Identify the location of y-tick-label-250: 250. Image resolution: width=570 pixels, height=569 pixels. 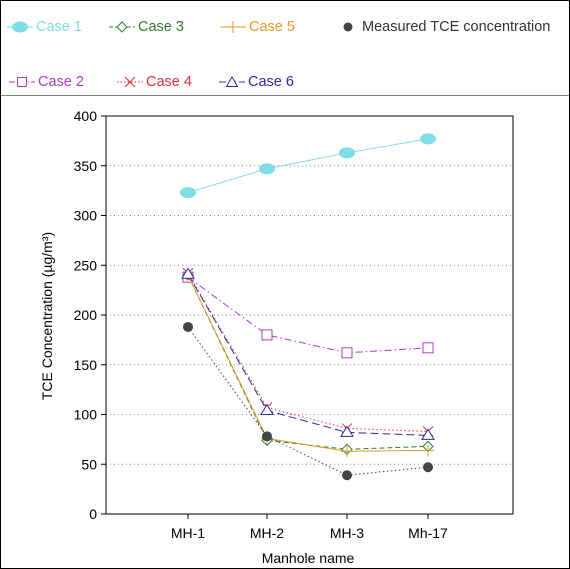
(86, 265).